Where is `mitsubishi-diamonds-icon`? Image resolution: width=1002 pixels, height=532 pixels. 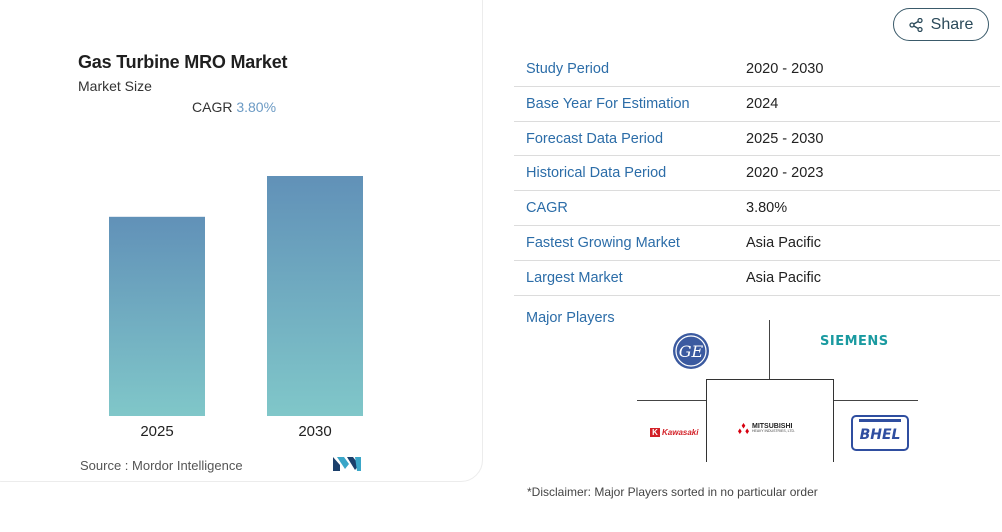
mitsubishi-diamonds-icon is located at coordinates (743, 428).